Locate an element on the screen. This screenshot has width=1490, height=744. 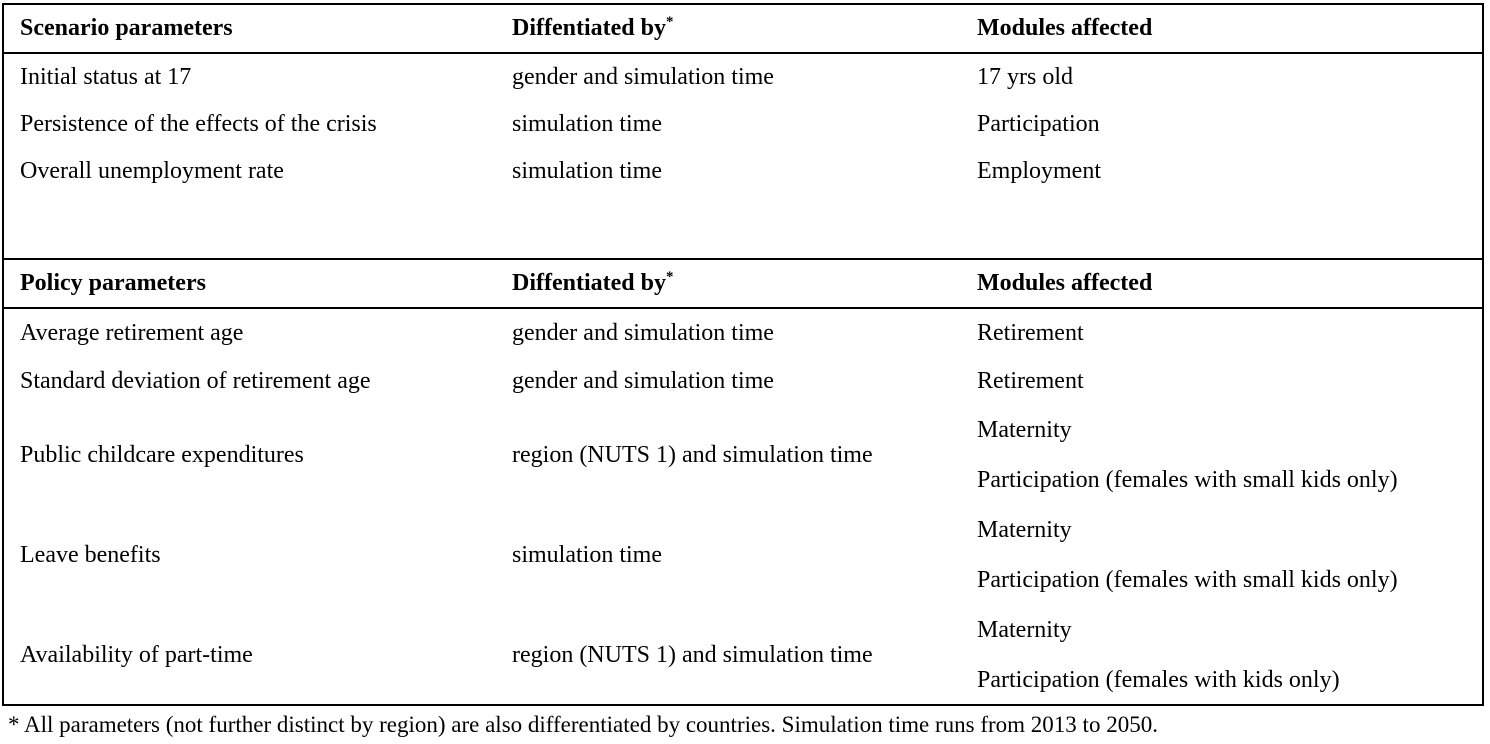
parameter-cell: Availability of part-time is located at coordinates (136, 654).